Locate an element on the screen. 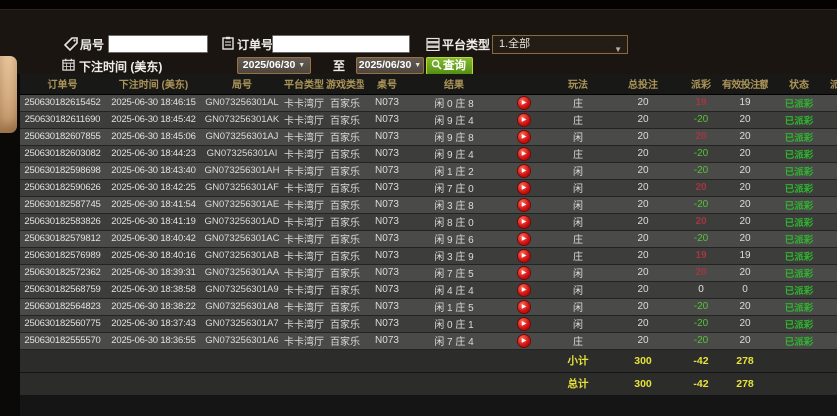 This screenshot has width=837, height=416. cell-time: 2025-06-30 18:46:15 is located at coordinates (153, 103).